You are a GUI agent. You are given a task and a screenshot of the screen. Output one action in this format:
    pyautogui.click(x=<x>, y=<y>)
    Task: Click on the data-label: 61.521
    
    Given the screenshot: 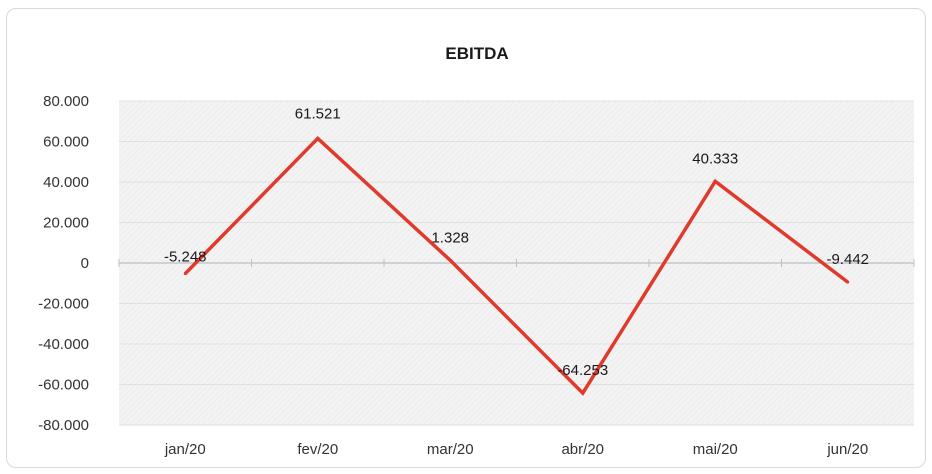 What is the action you would take?
    pyautogui.click(x=318, y=113)
    